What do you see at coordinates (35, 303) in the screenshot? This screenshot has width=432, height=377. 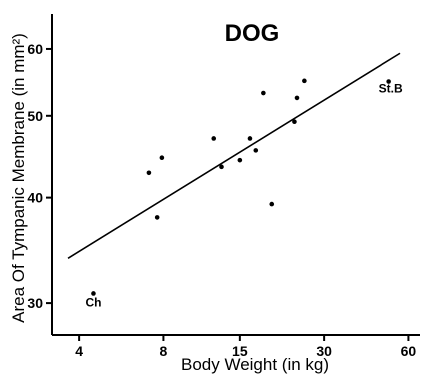 I see `y-tick-label: 30` at bounding box center [35, 303].